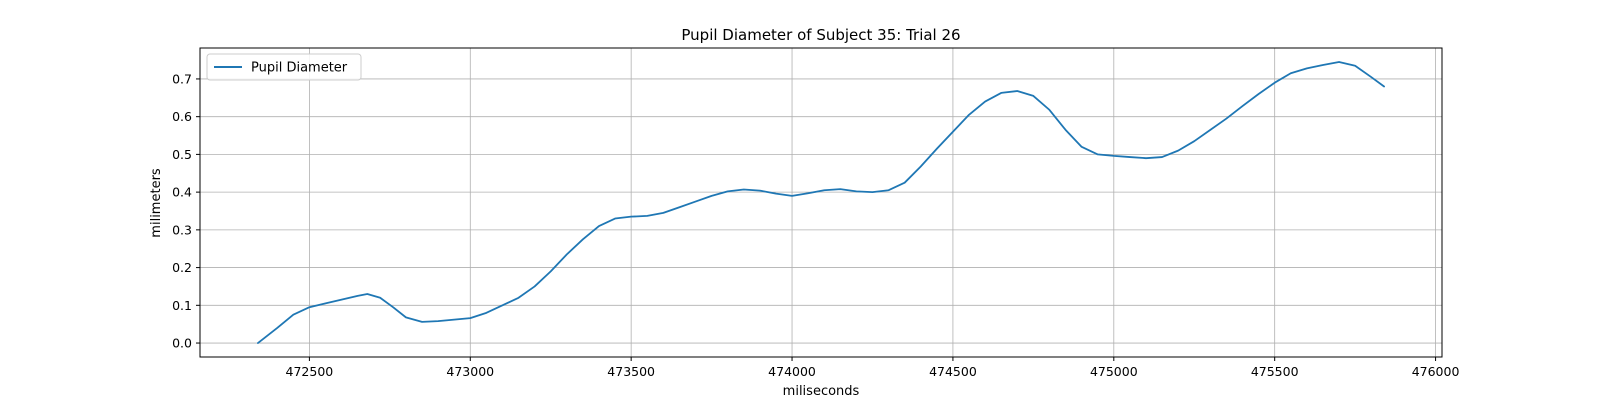 The height and width of the screenshot is (400, 1600). Describe the element at coordinates (792, 371) in the screenshot. I see `x-tick-label: 474000` at that location.